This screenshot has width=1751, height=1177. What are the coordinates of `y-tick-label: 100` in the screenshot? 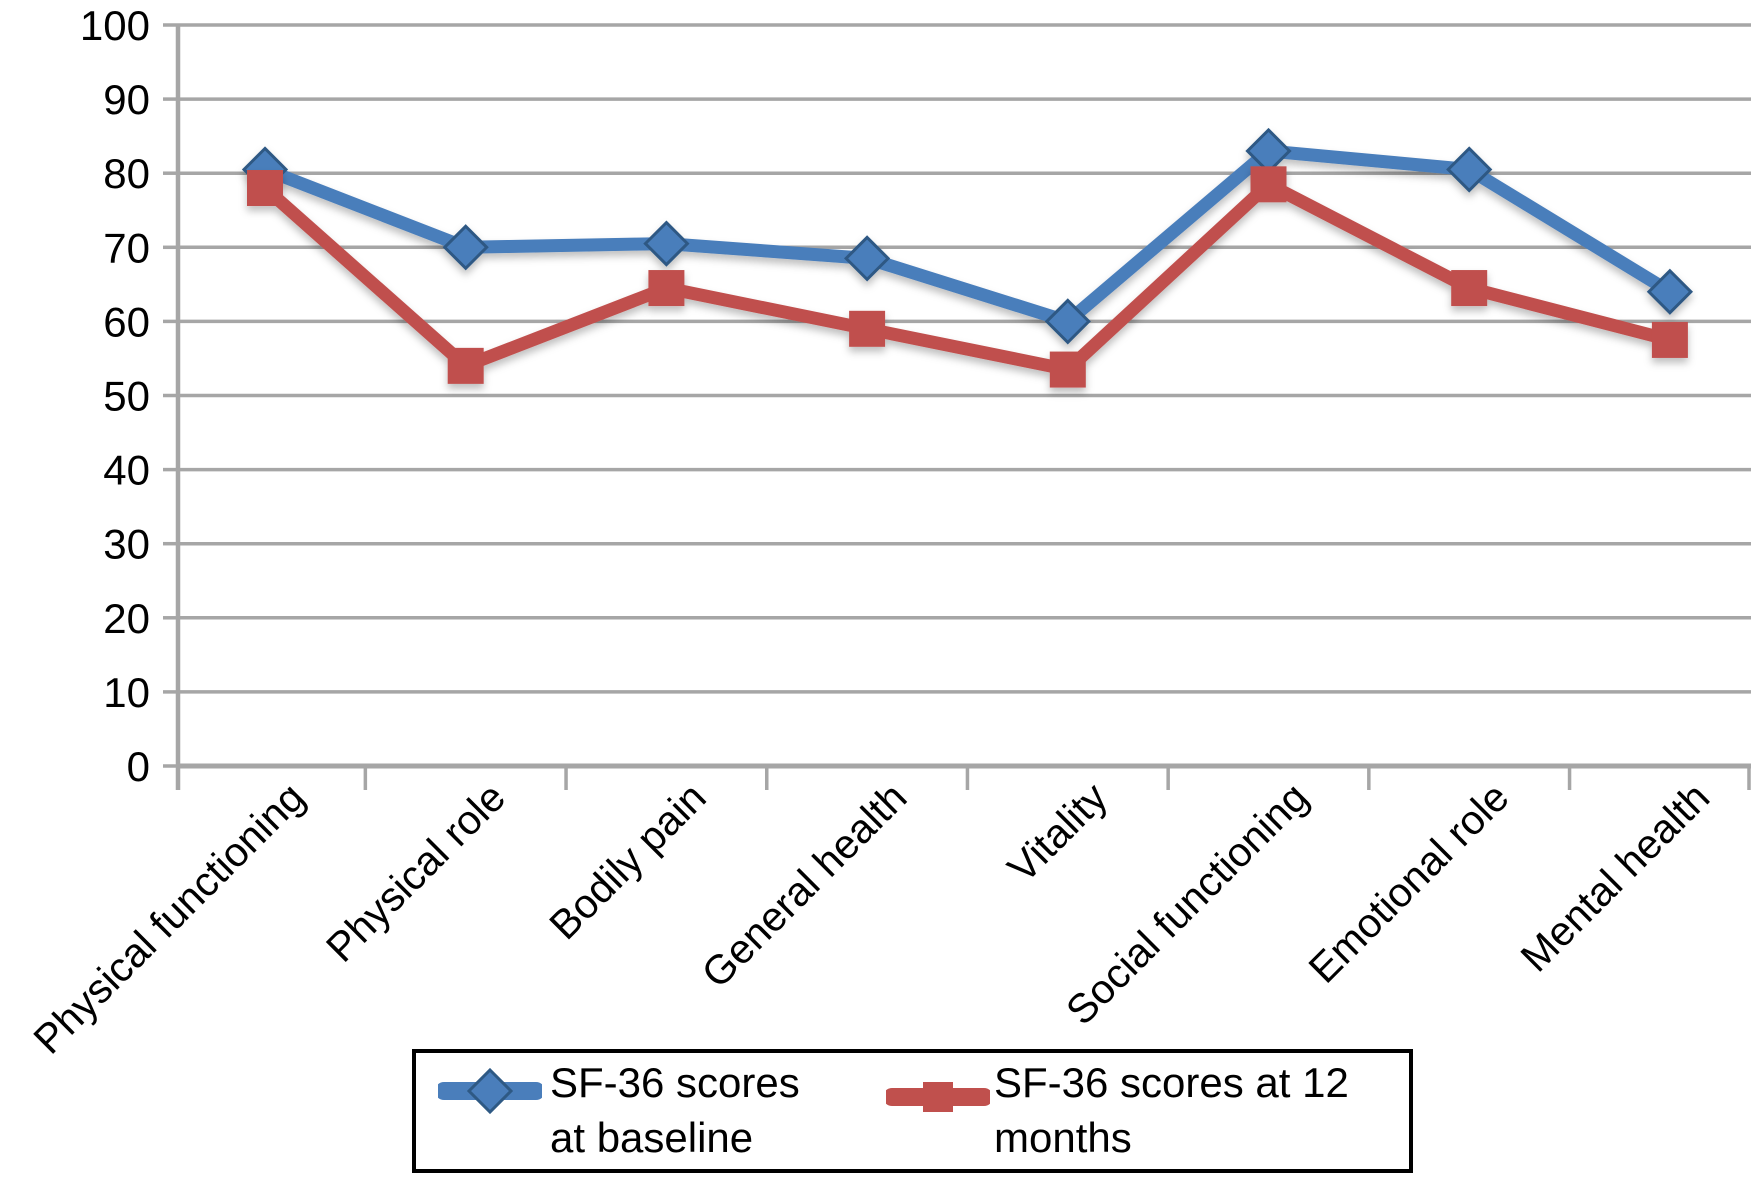 It's located at (115, 25).